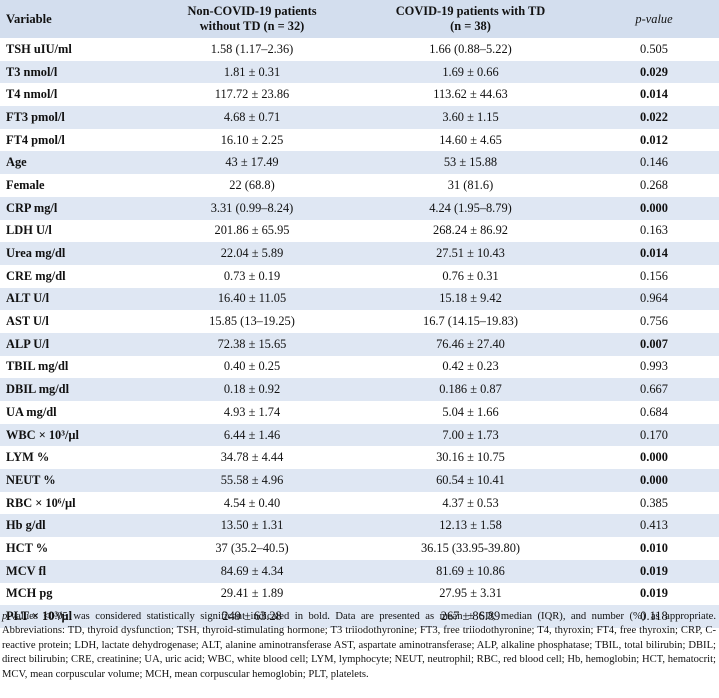 This screenshot has height=698, width=719. Describe the element at coordinates (252, 298) in the screenshot. I see `row-non-covid-value: 16.40 ± 11.05` at that location.